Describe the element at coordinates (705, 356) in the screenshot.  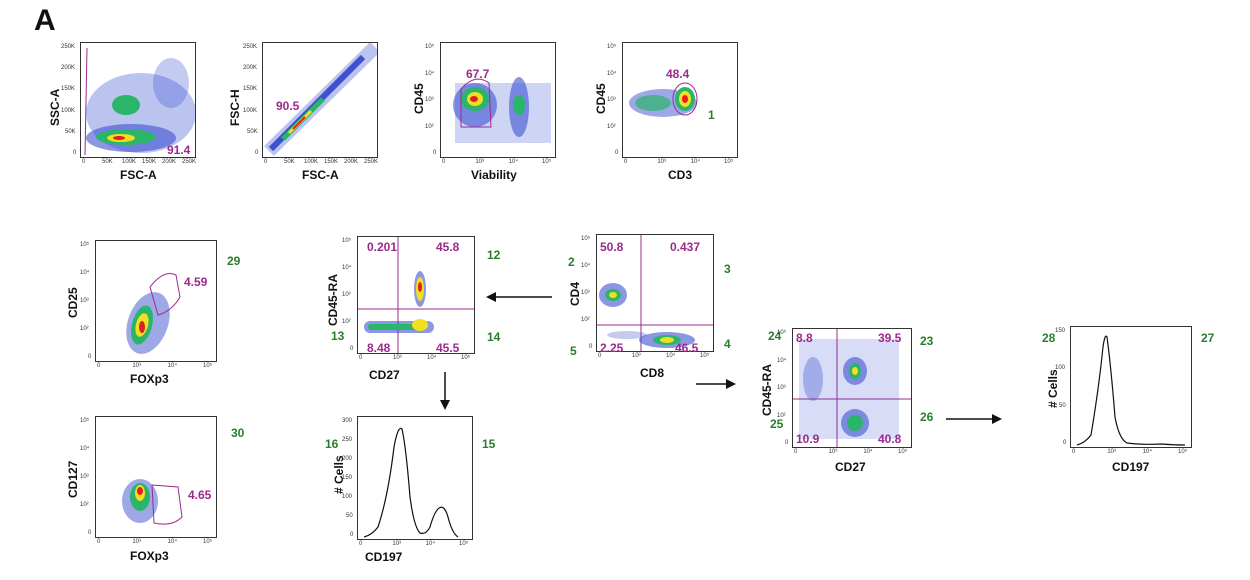
I see `x-tick-p8: 10⁵` at that location.